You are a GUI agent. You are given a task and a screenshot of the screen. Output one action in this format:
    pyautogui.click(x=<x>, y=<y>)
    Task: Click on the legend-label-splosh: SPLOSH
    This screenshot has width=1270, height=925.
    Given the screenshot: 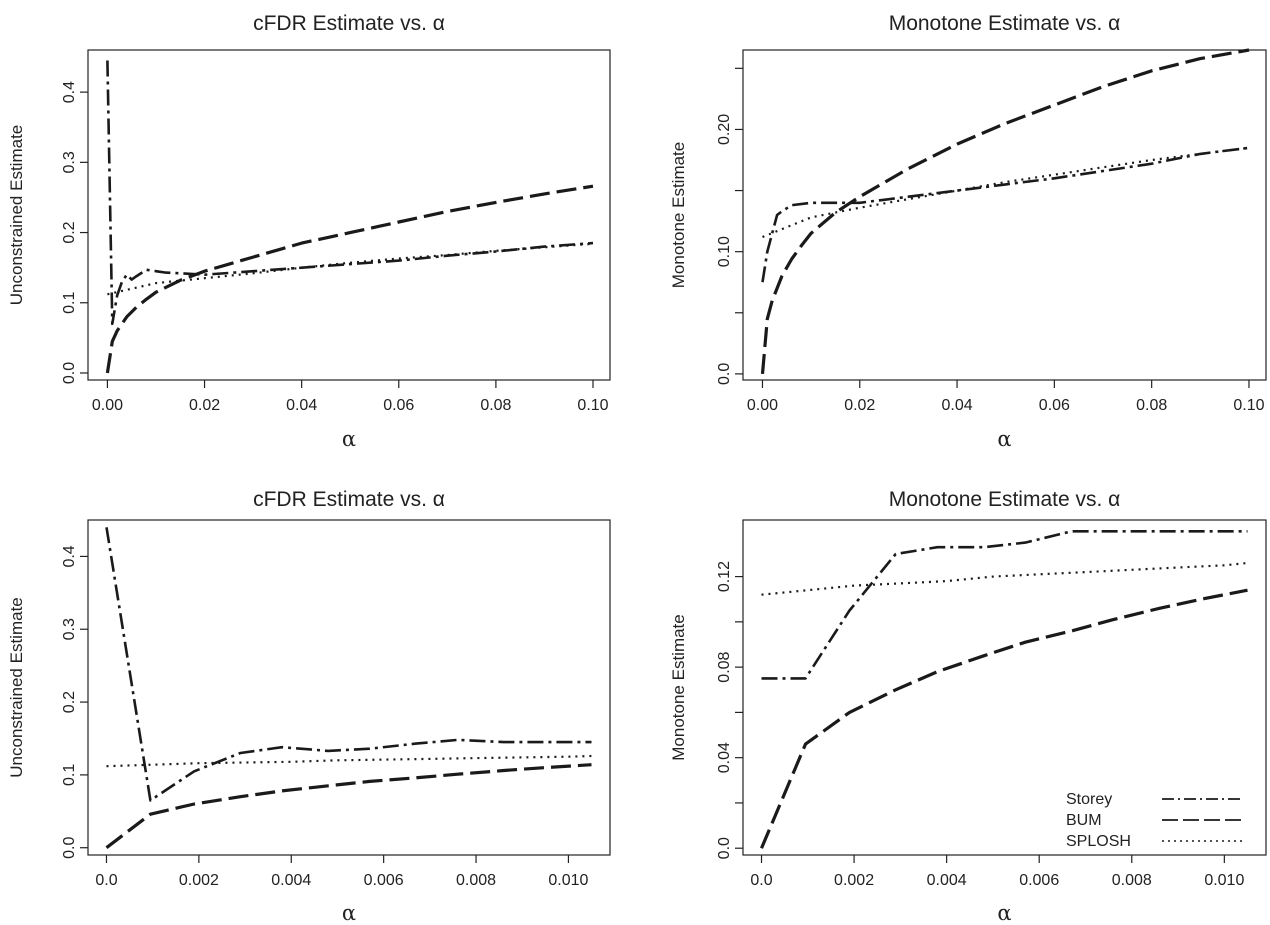 What is the action you would take?
    pyautogui.click(x=1098, y=841)
    